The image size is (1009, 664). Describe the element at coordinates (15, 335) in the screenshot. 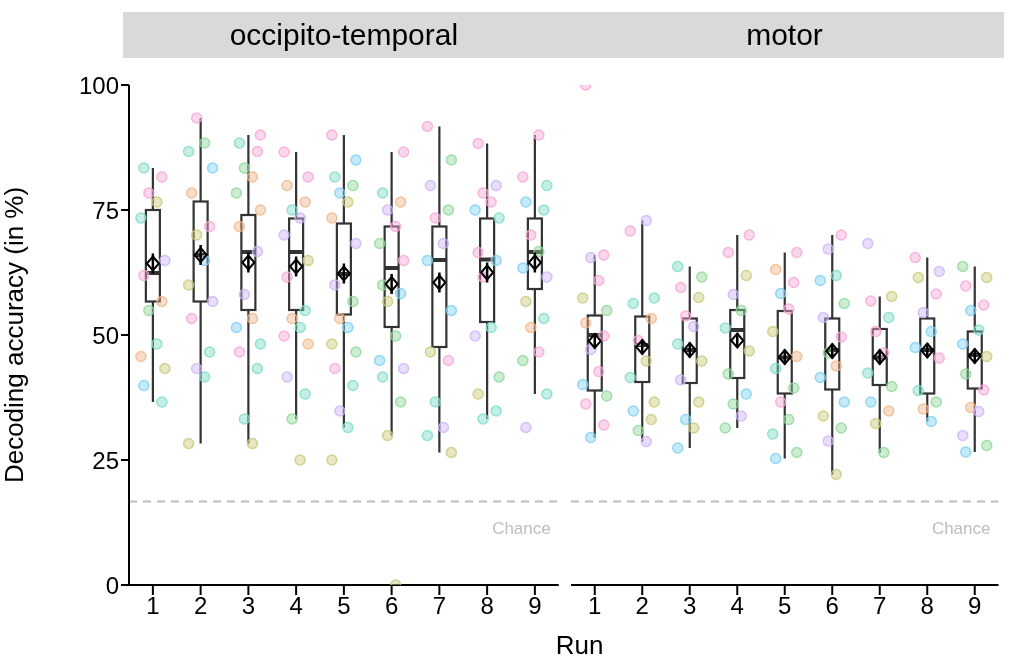

I see `y-axis-title: Decoding accuracy (in %)` at that location.